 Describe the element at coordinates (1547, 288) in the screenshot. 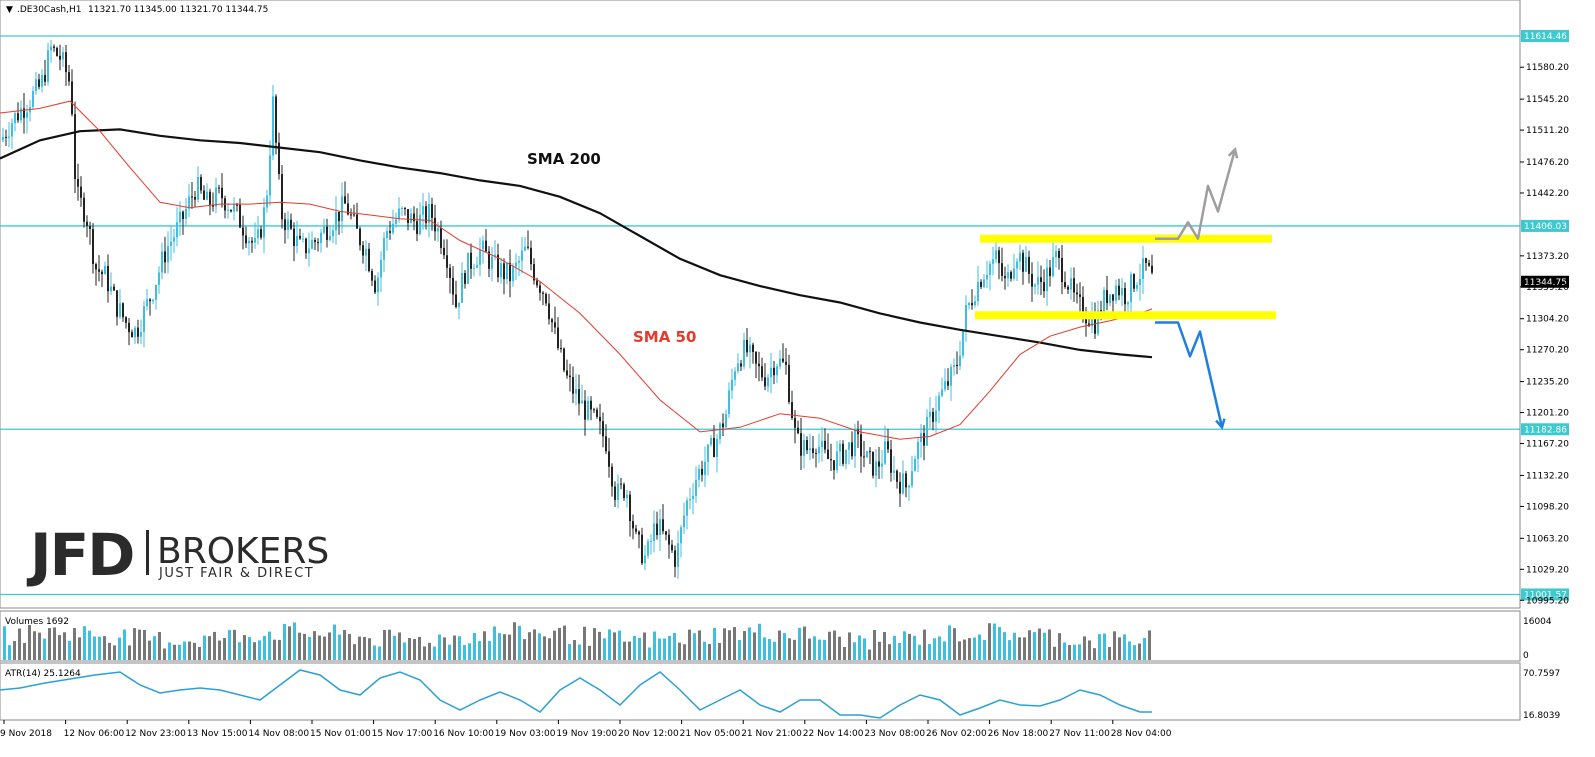

I see `price-tick-label: 11339.20` at that location.